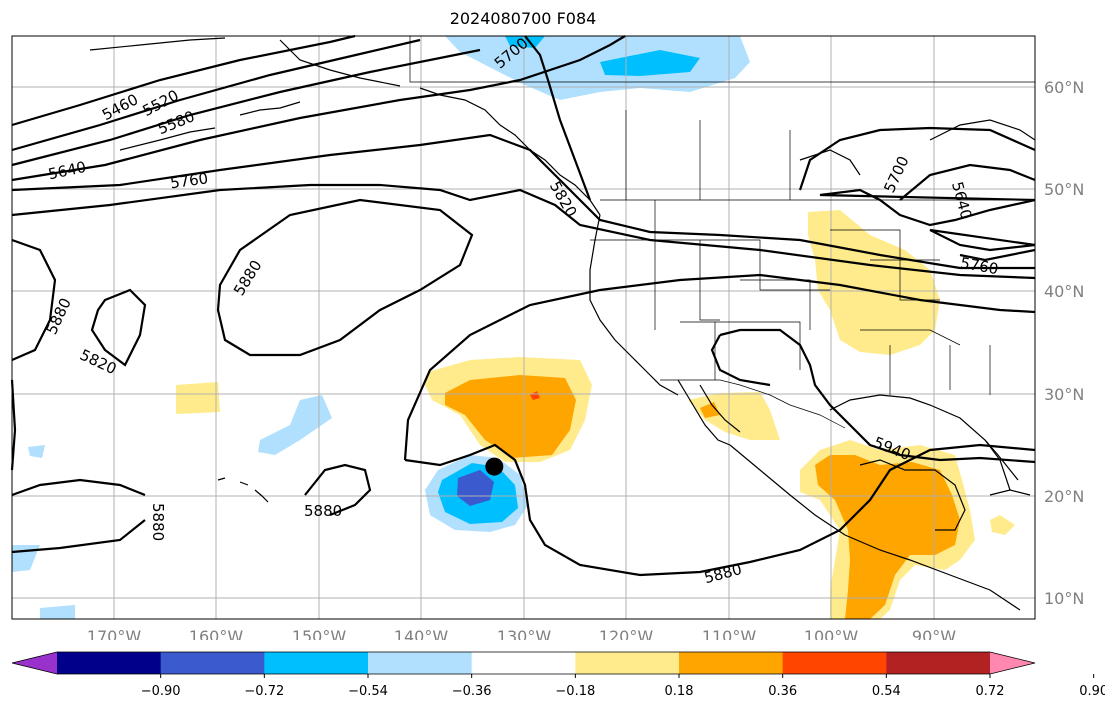  What do you see at coordinates (472, 691) in the screenshot?
I see `colorbar-tick-label: −0.36` at bounding box center [472, 691].